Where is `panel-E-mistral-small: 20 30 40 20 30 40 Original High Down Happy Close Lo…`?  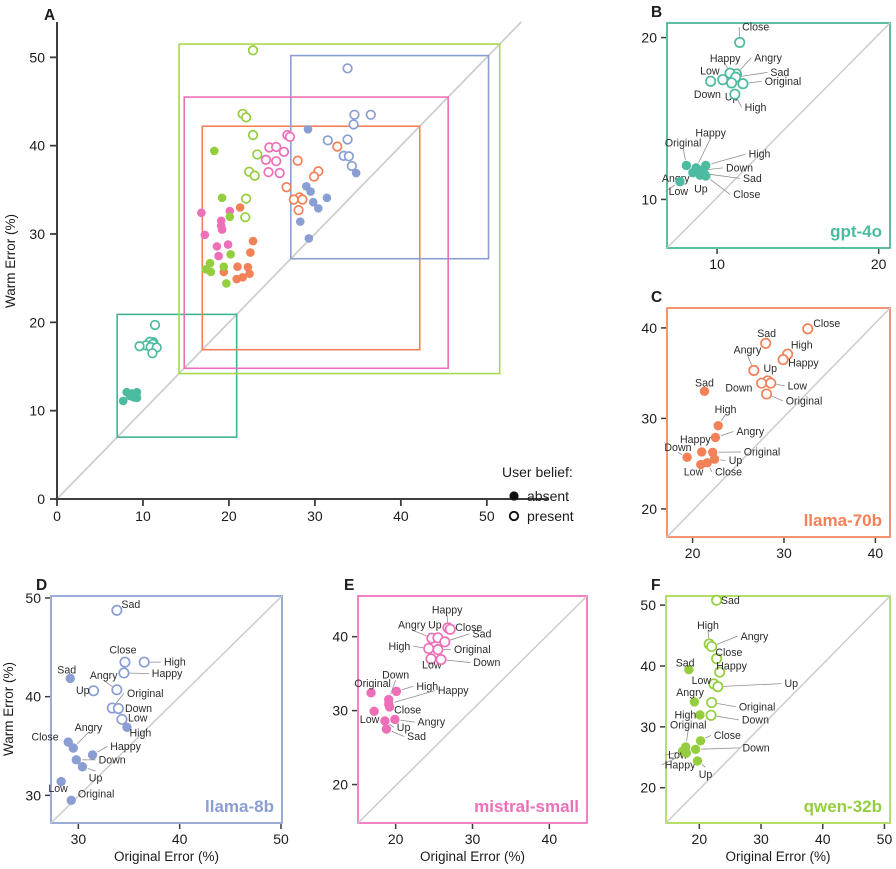
panel-E-mistral-small: 20 30 40 20 30 40 Original High Down Happy Close Lo… is located at coordinates (460, 720).